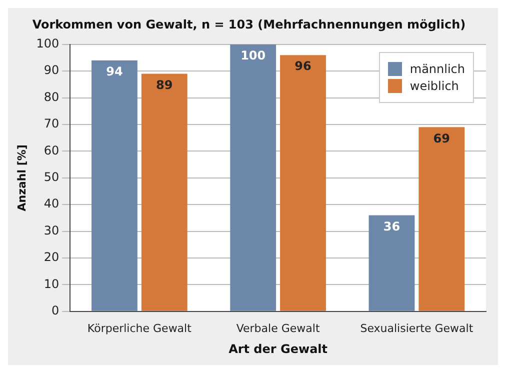 This screenshot has width=506, height=373. Describe the element at coordinates (437, 69) in the screenshot. I see `legend-label: männlich` at that location.